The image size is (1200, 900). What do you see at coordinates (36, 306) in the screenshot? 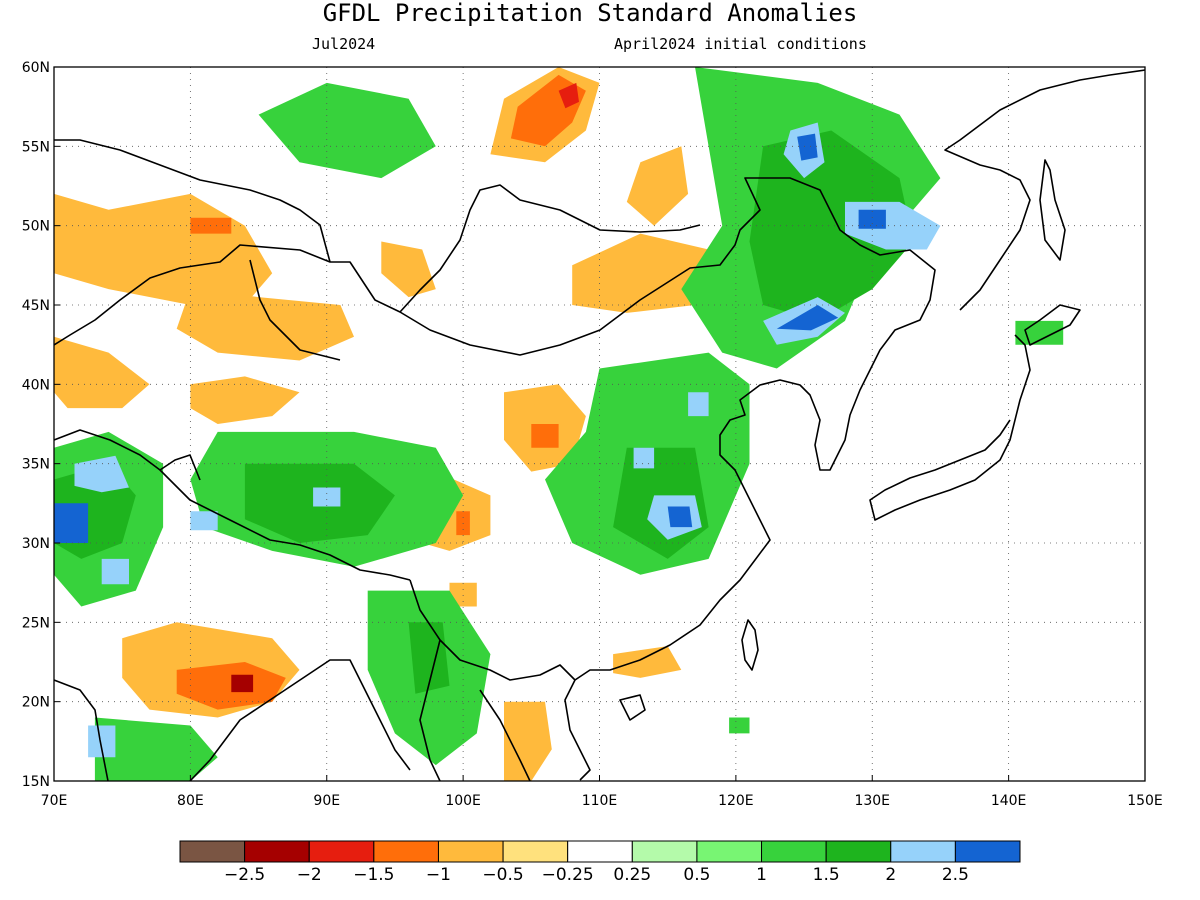
I see `lat-tick-label: 45N` at bounding box center [36, 306].